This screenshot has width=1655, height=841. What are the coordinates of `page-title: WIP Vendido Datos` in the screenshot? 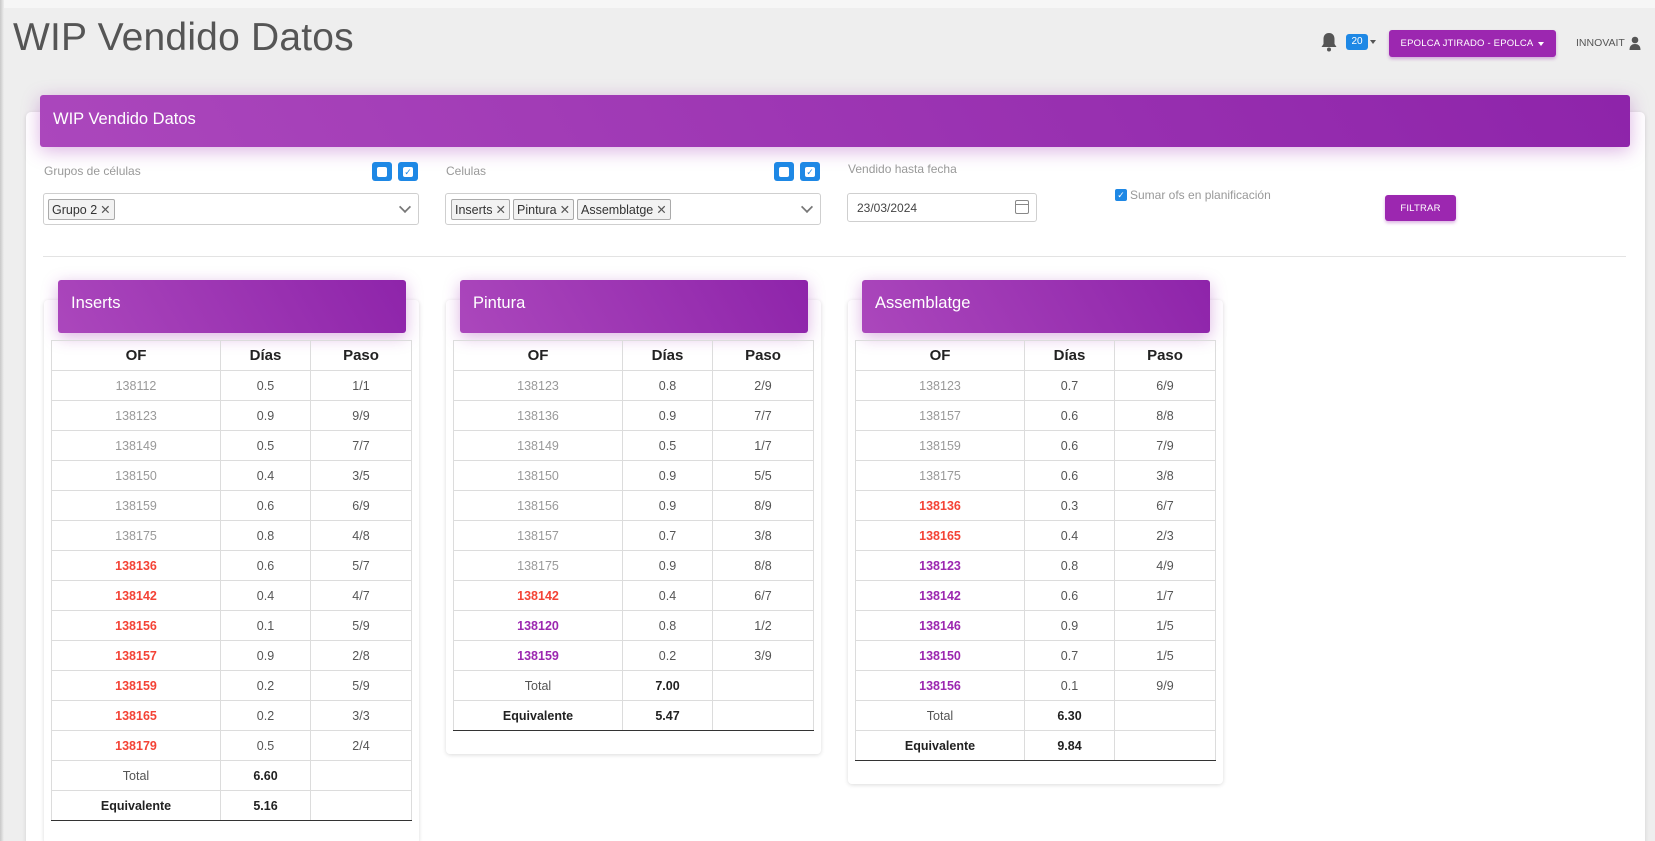 It's located at (183, 37).